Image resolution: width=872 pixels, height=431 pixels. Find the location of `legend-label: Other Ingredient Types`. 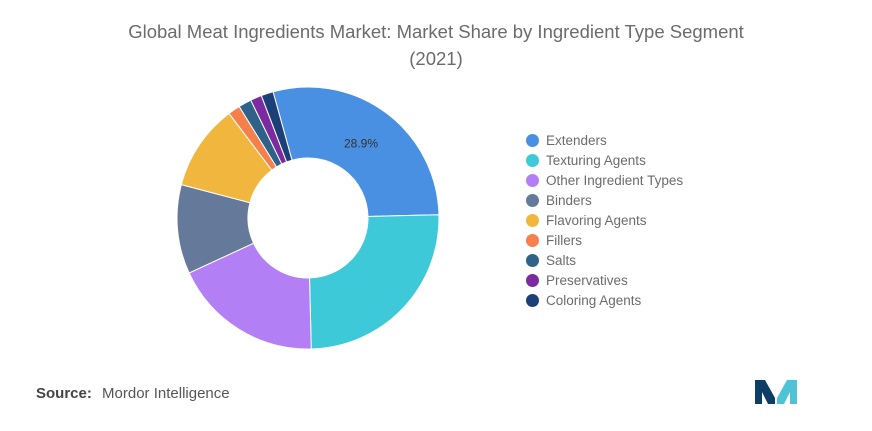

legend-label: Other Ingredient Types is located at coordinates (615, 180).